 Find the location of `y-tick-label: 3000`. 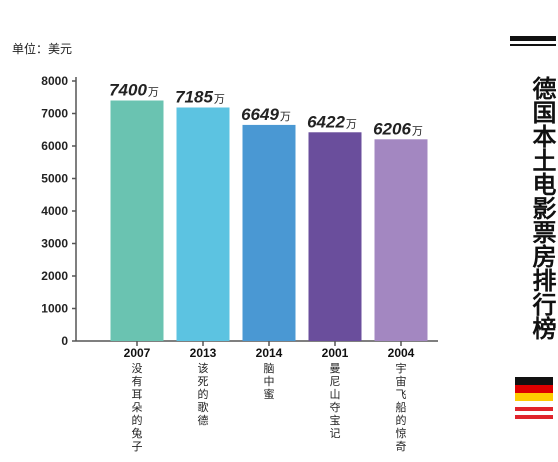

y-tick-label: 3000 is located at coordinates (54, 244).